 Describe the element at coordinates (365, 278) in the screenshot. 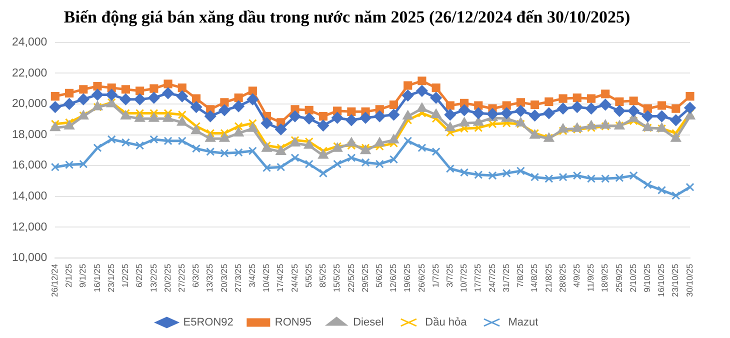

I see `x-tick-label: 29/5/25` at that location.